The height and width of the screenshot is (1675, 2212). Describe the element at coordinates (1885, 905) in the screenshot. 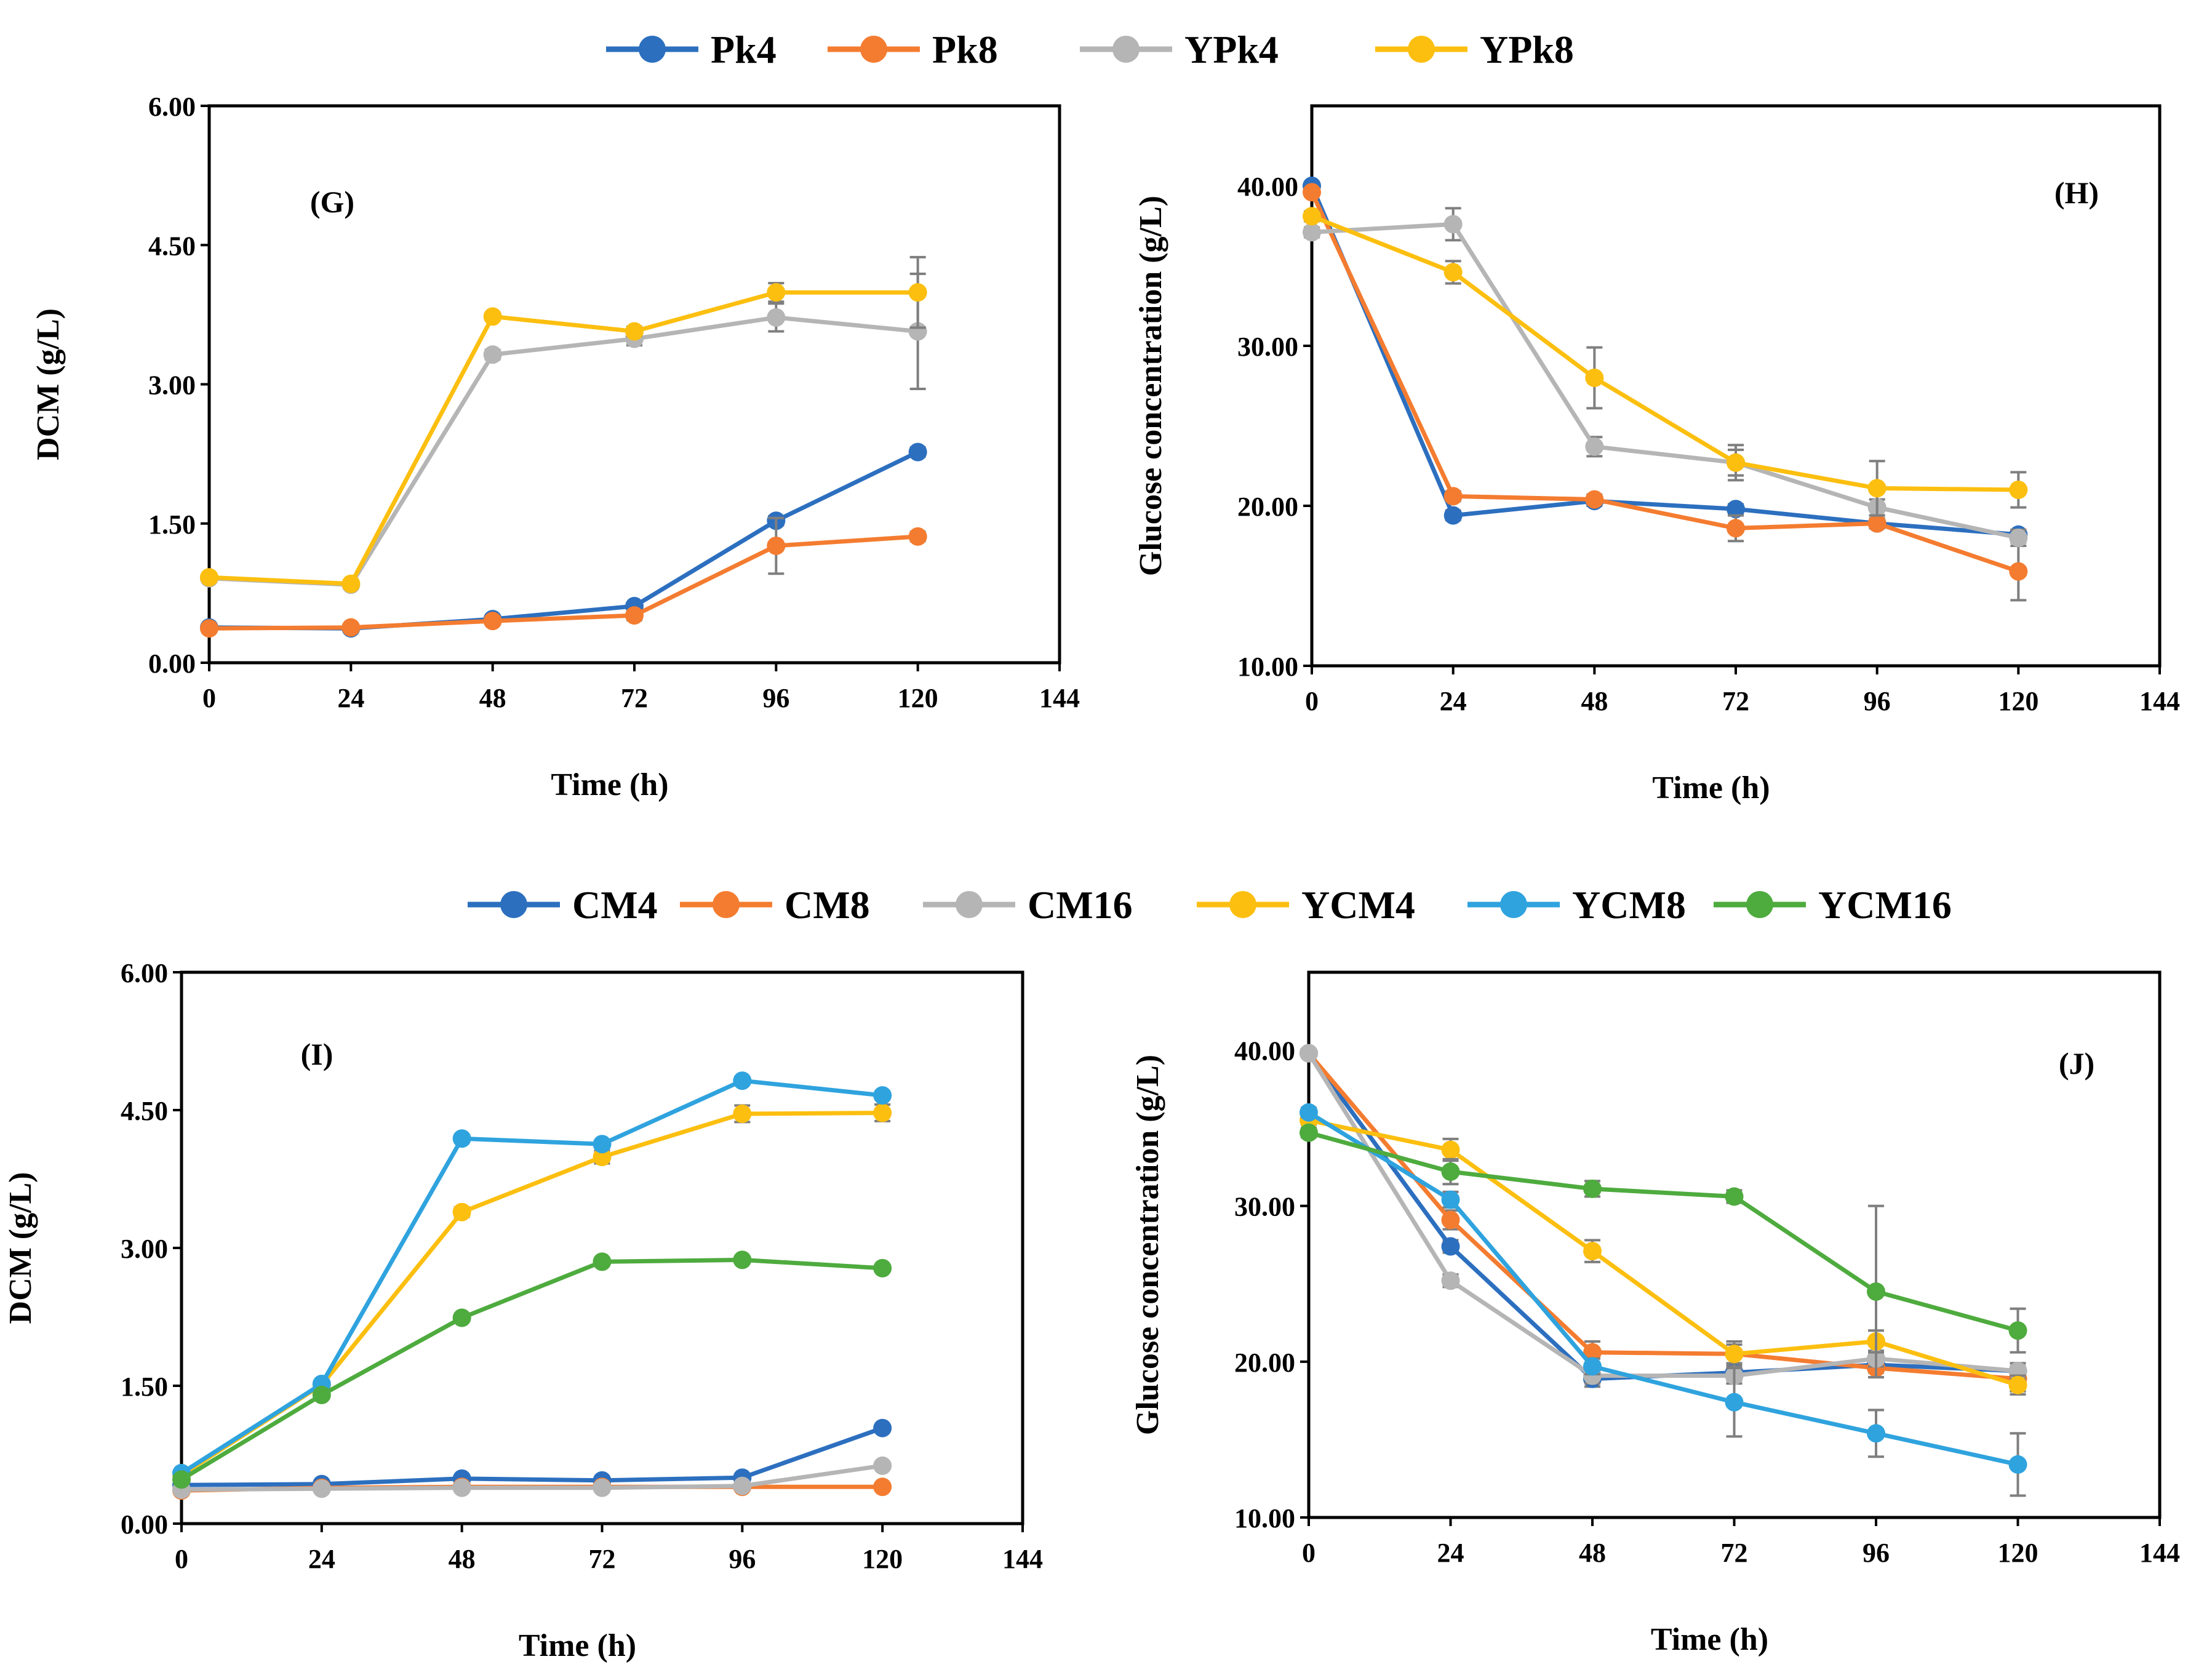

I see `legend-label: YCM16` at that location.